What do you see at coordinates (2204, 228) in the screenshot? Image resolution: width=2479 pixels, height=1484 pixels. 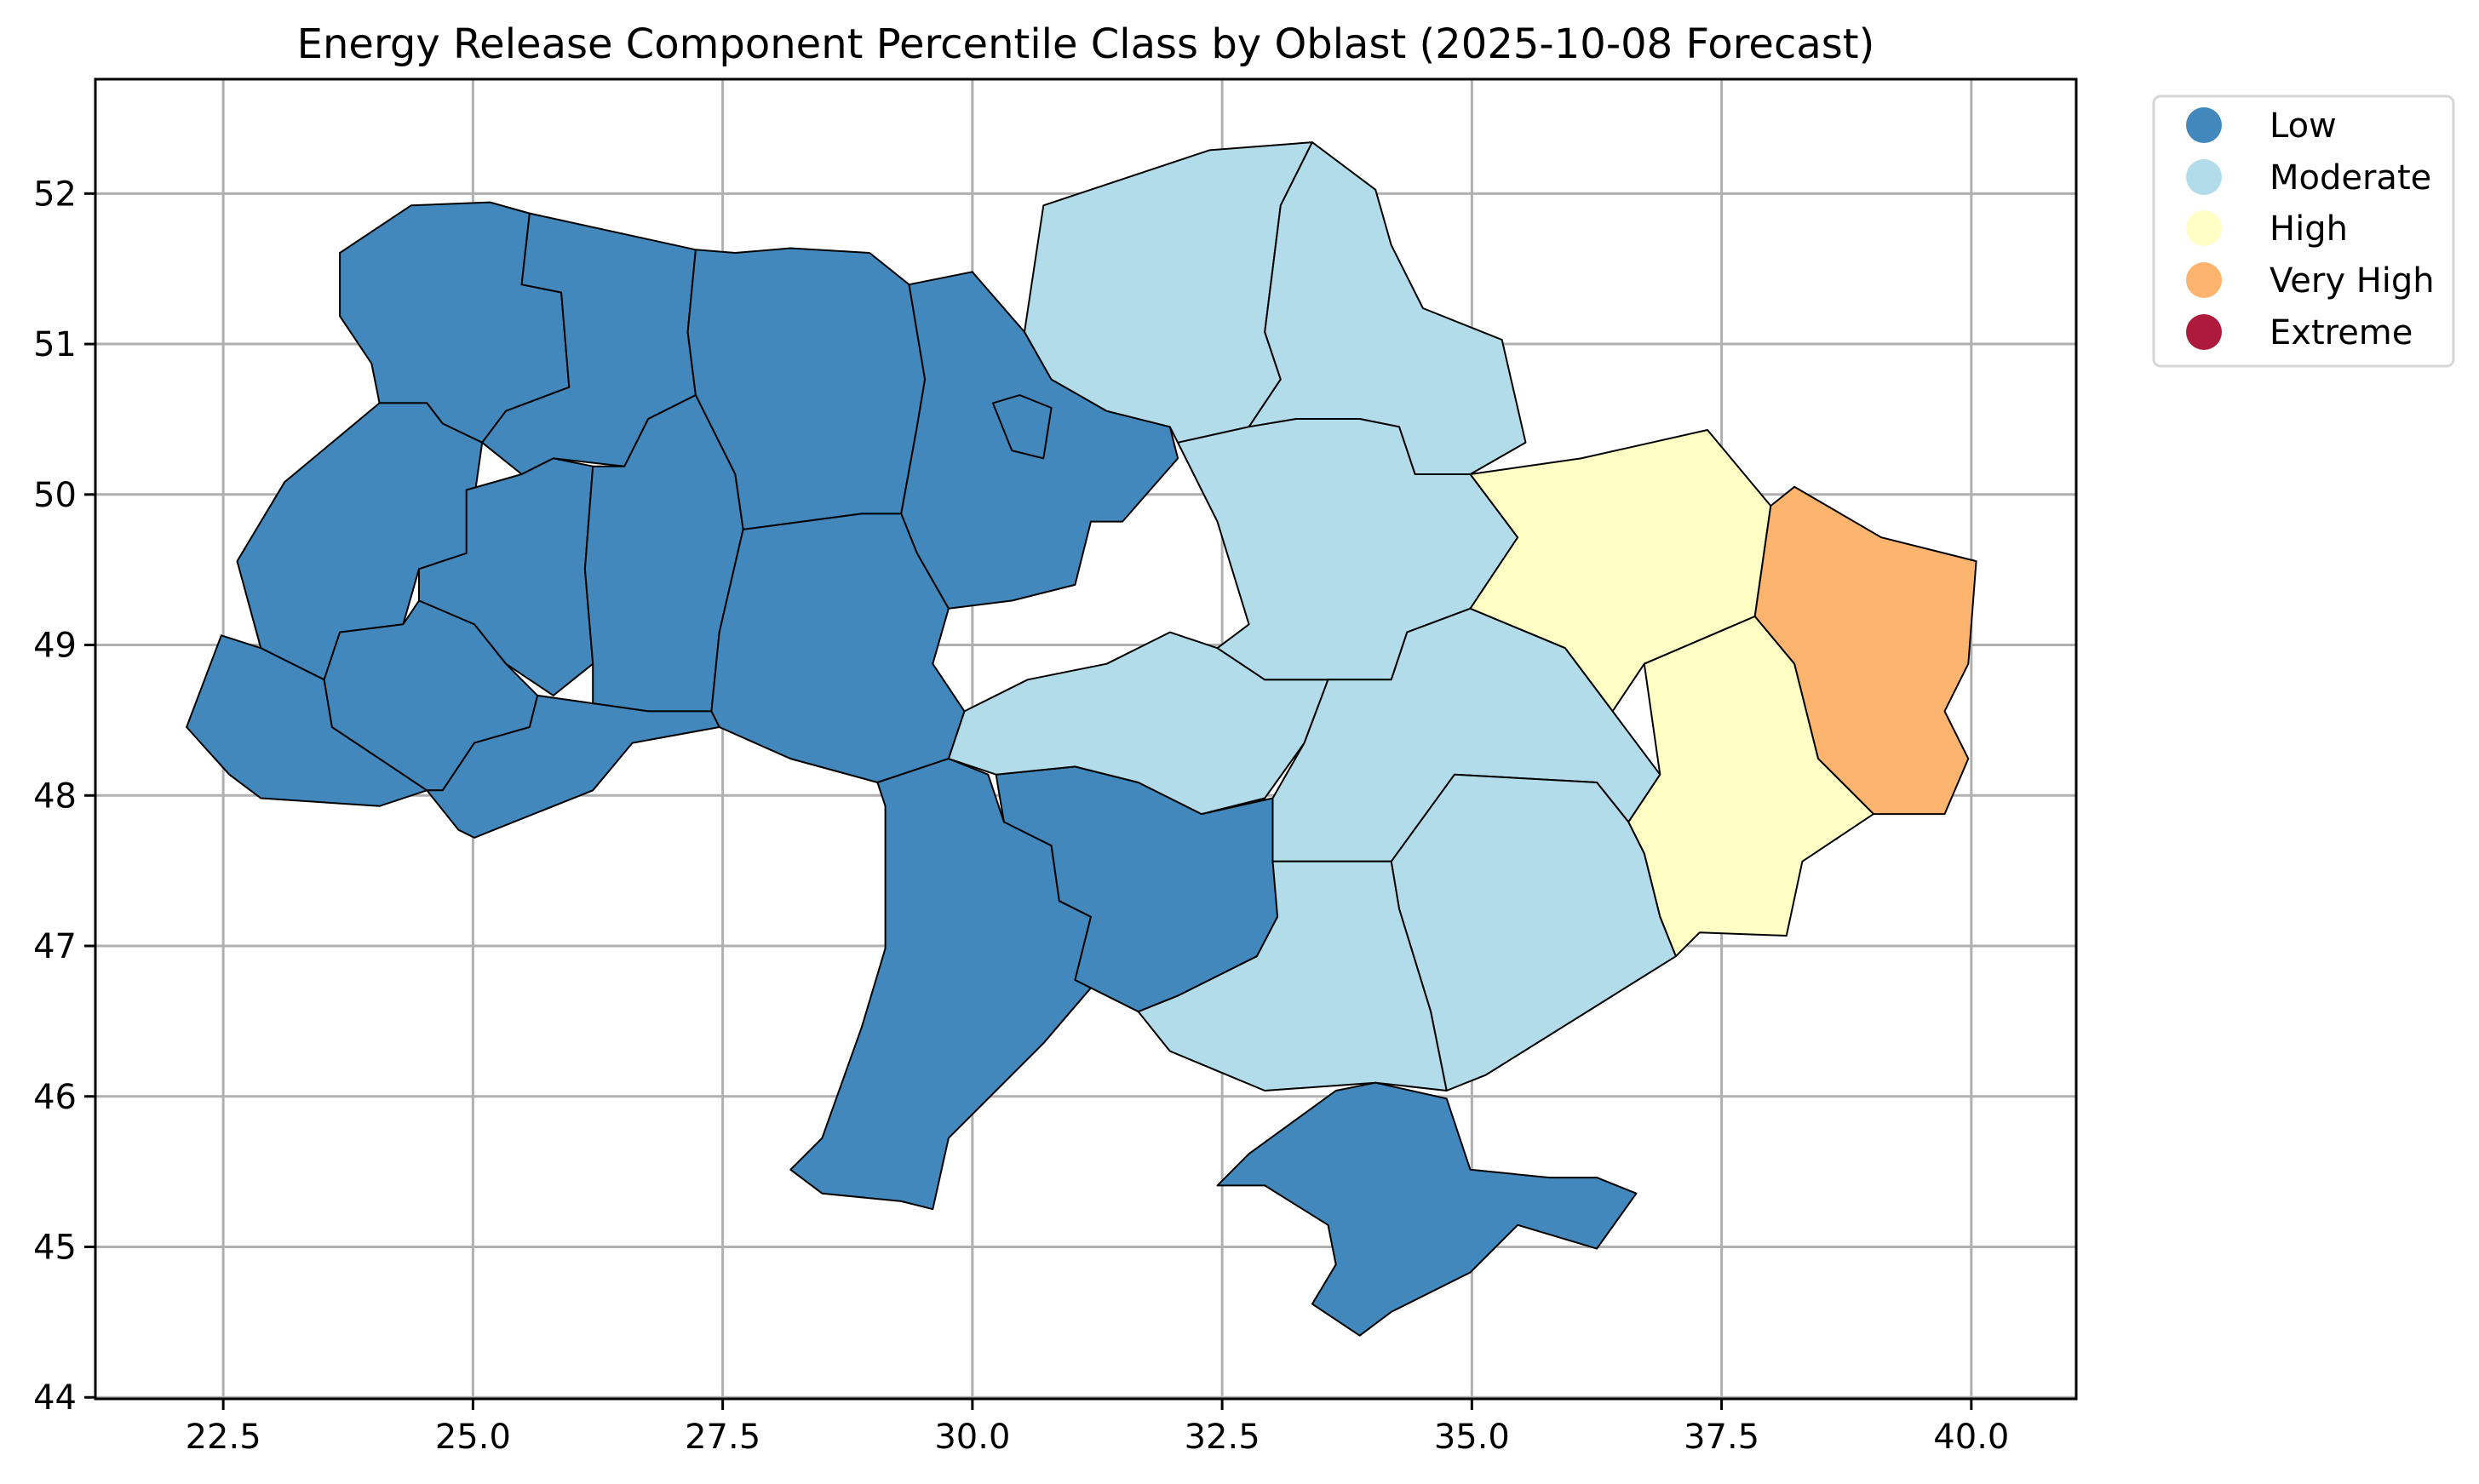 I see `legend-marker-high` at bounding box center [2204, 228].